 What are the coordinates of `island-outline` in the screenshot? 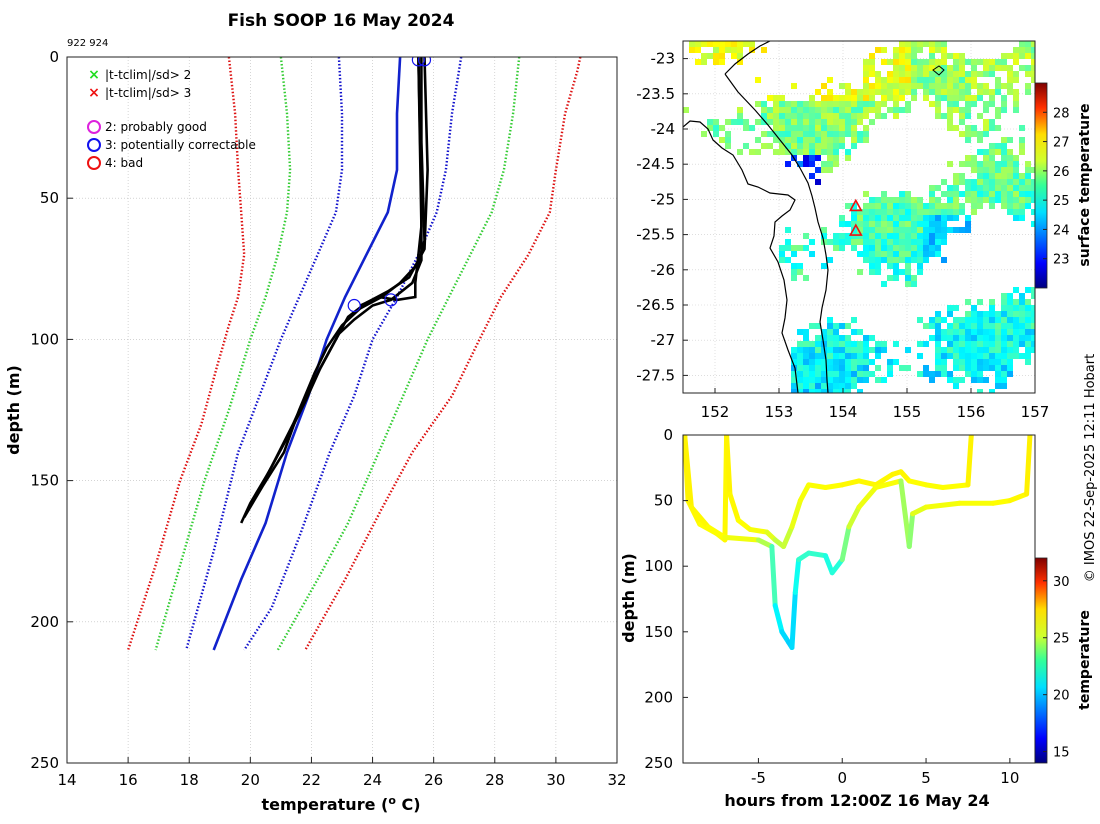 It's located at (938, 70).